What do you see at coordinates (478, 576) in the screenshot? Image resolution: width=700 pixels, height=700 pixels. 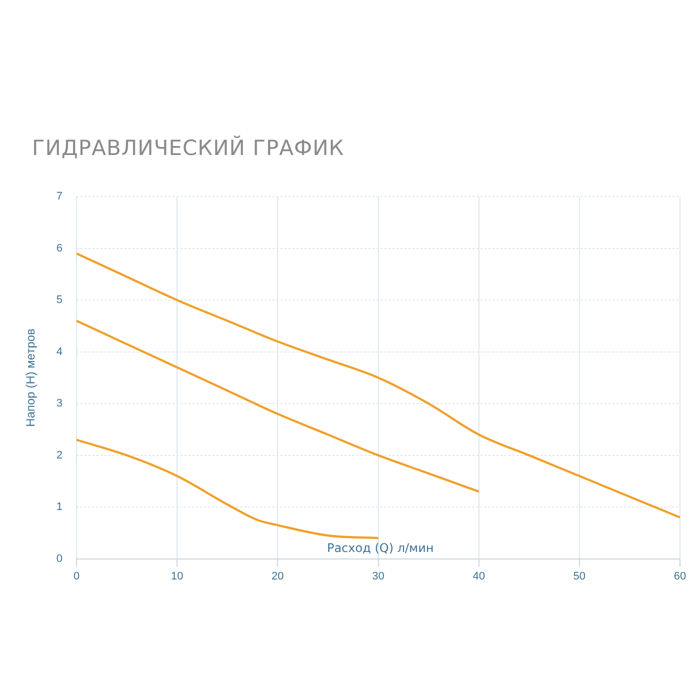 I see `x-tick-label: 40` at bounding box center [478, 576].